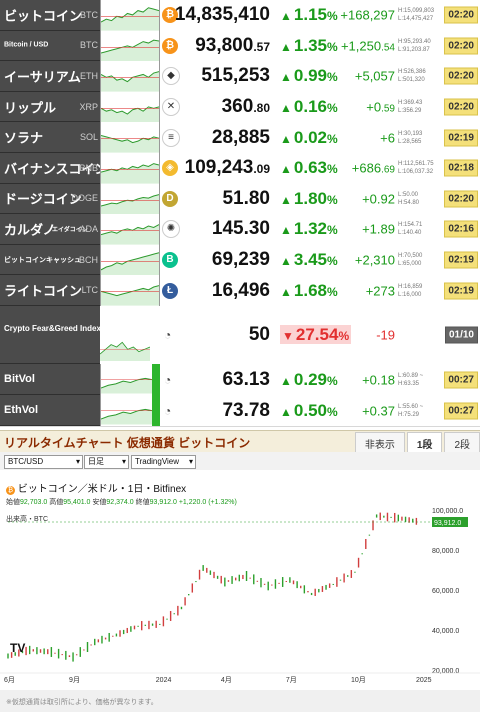  Describe the element at coordinates (88, 106) in the screenshot. I see `coin-symbol: XRP` at that location.